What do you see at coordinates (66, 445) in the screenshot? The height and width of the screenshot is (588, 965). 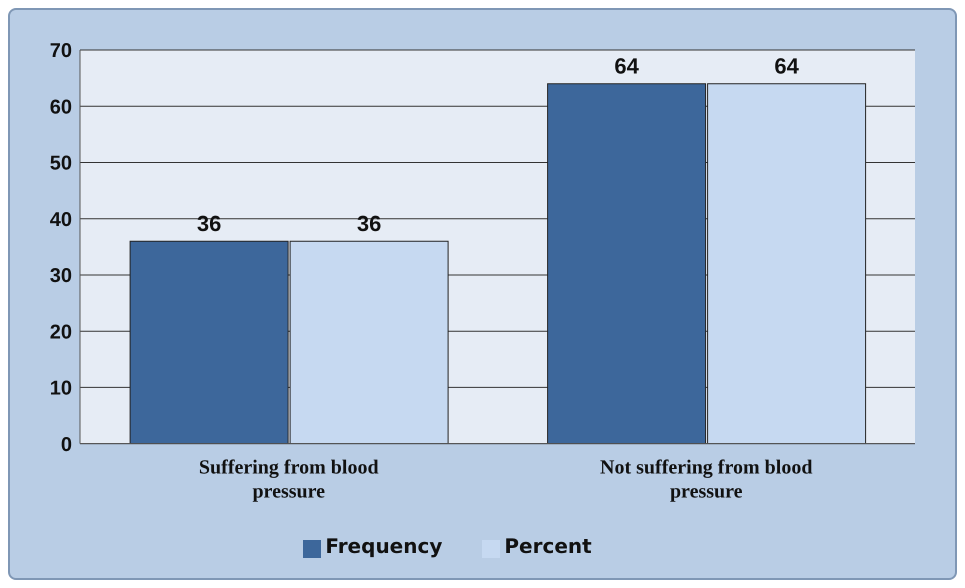 I see `y-tick-label: 0` at bounding box center [66, 445].